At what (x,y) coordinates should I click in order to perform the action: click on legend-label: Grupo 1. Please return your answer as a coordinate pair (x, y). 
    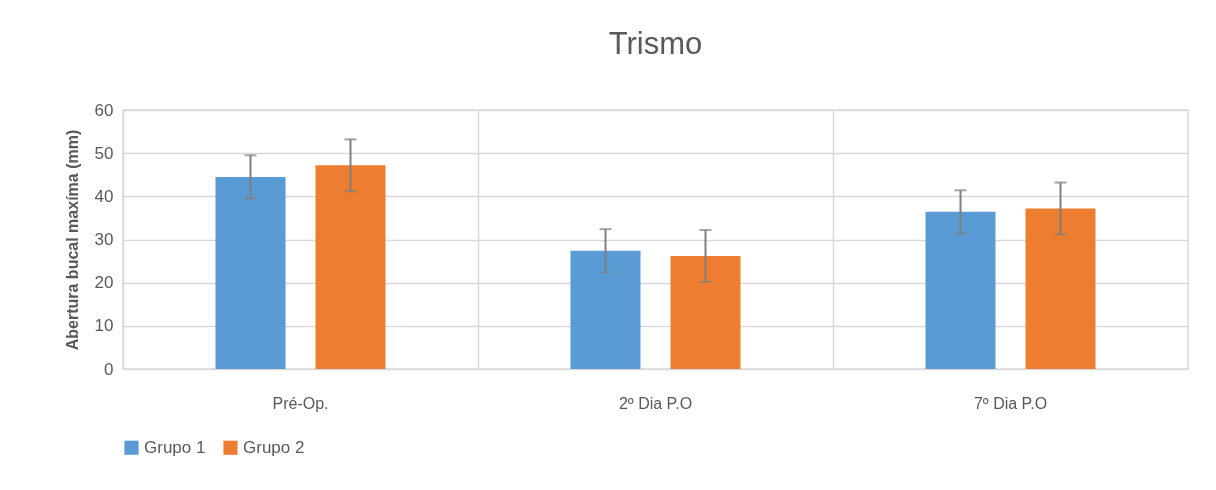
    Looking at the image, I should click on (175, 447).